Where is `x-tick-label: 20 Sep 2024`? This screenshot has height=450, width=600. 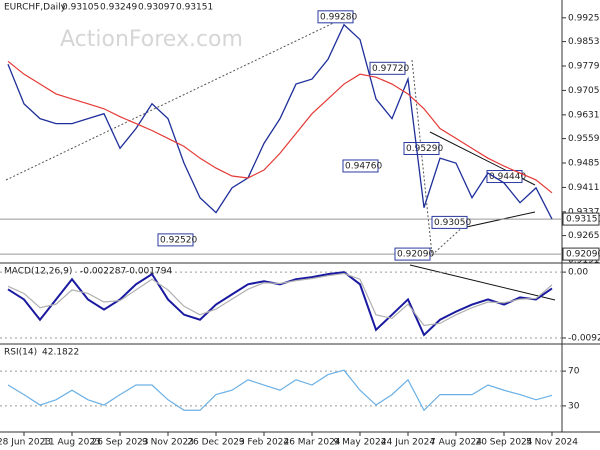
x-tick-label: 20 Sep 2024 is located at coordinates (503, 443).